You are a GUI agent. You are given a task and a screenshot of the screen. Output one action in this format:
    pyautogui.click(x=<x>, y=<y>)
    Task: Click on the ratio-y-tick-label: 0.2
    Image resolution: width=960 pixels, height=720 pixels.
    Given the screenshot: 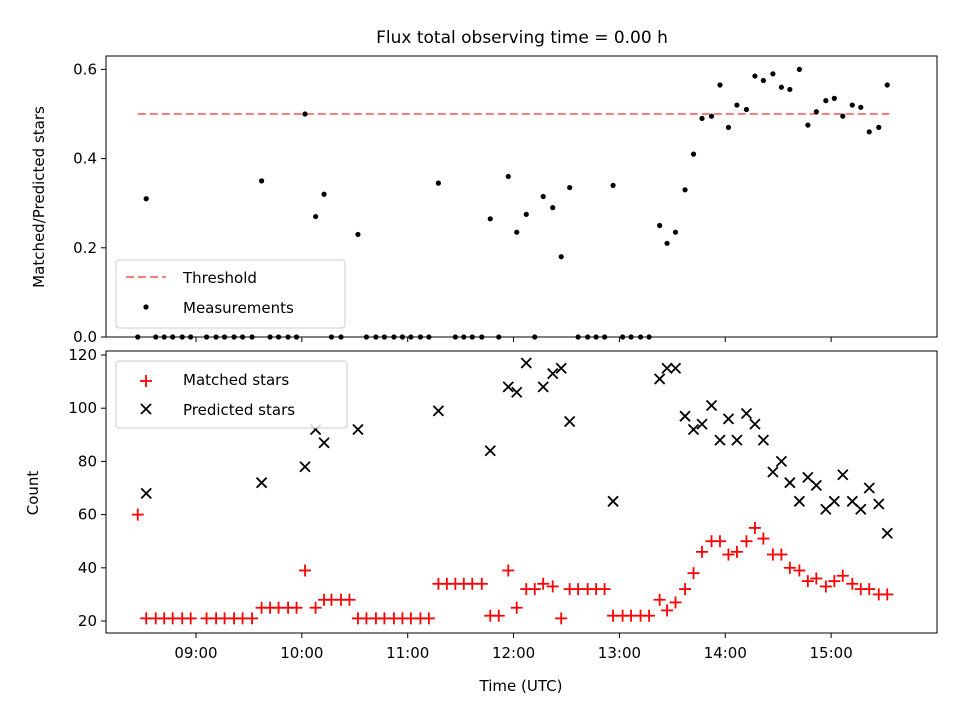 What is the action you would take?
    pyautogui.click(x=85, y=248)
    